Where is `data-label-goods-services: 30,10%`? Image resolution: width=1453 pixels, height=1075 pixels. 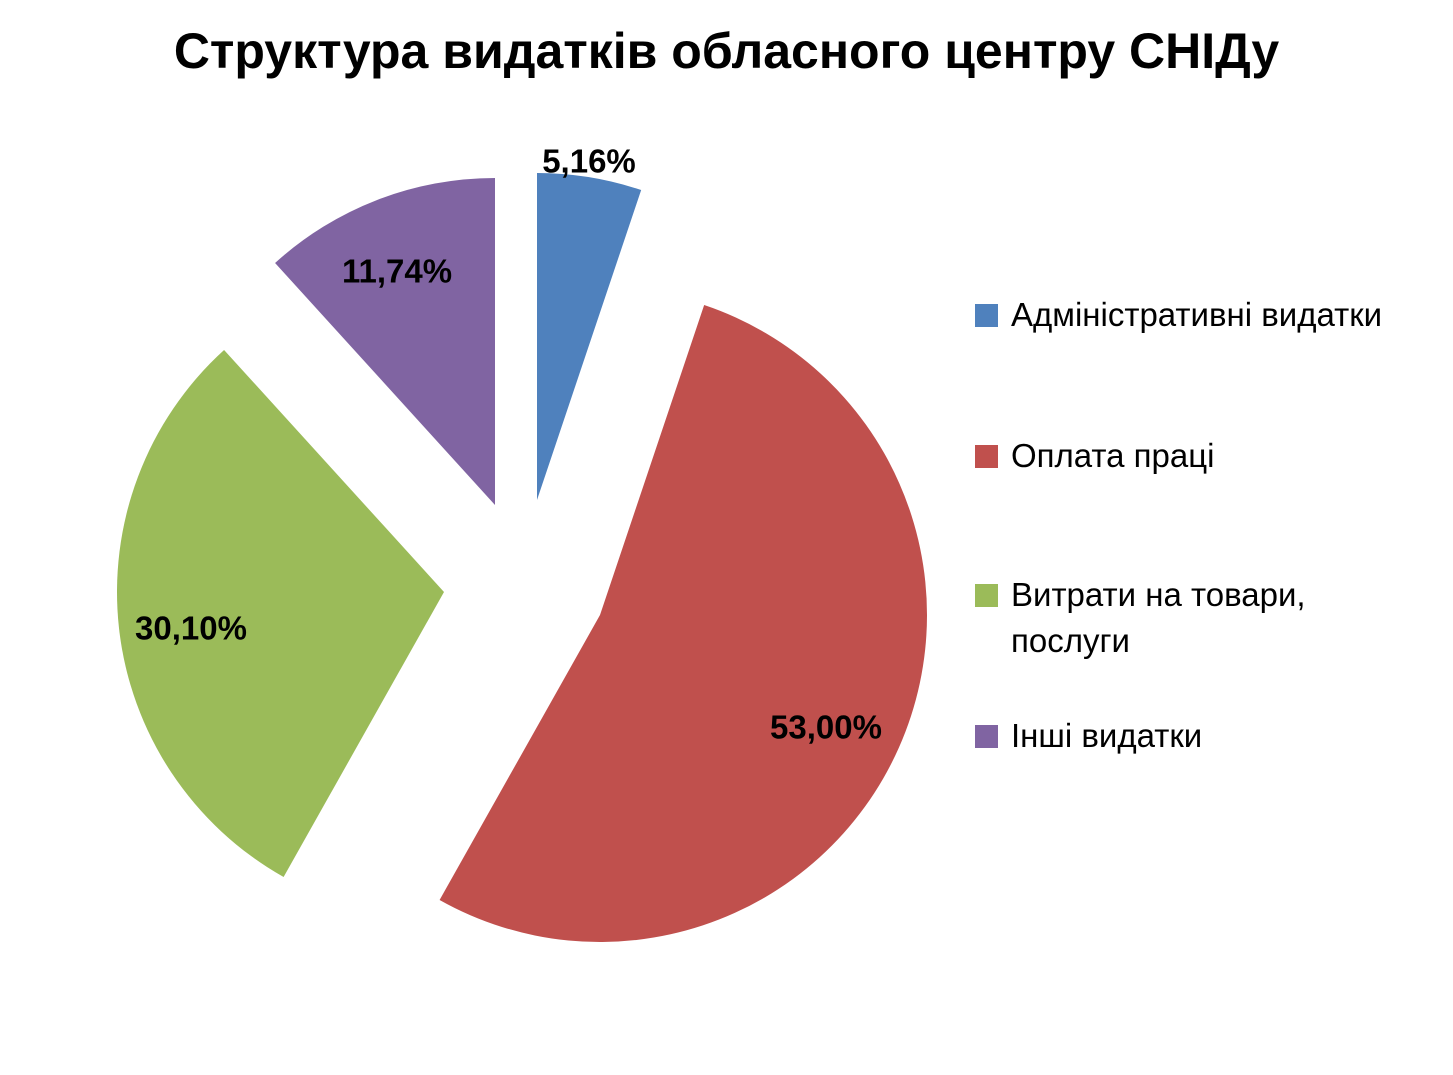
data-label-goods-services: 30,10% is located at coordinates (191, 628).